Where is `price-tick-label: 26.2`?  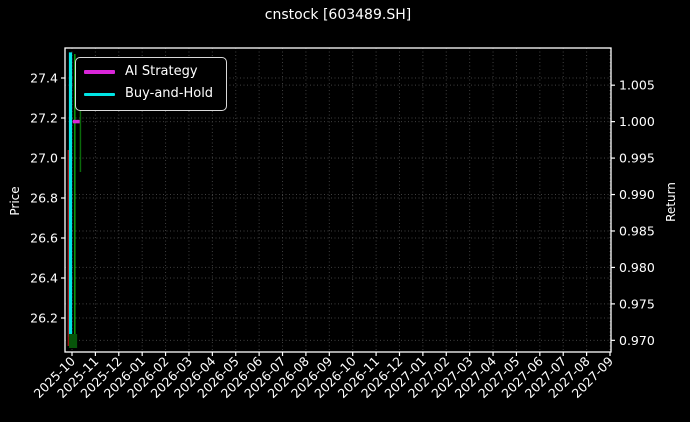
price-tick-label: 26.2 is located at coordinates (44, 318).